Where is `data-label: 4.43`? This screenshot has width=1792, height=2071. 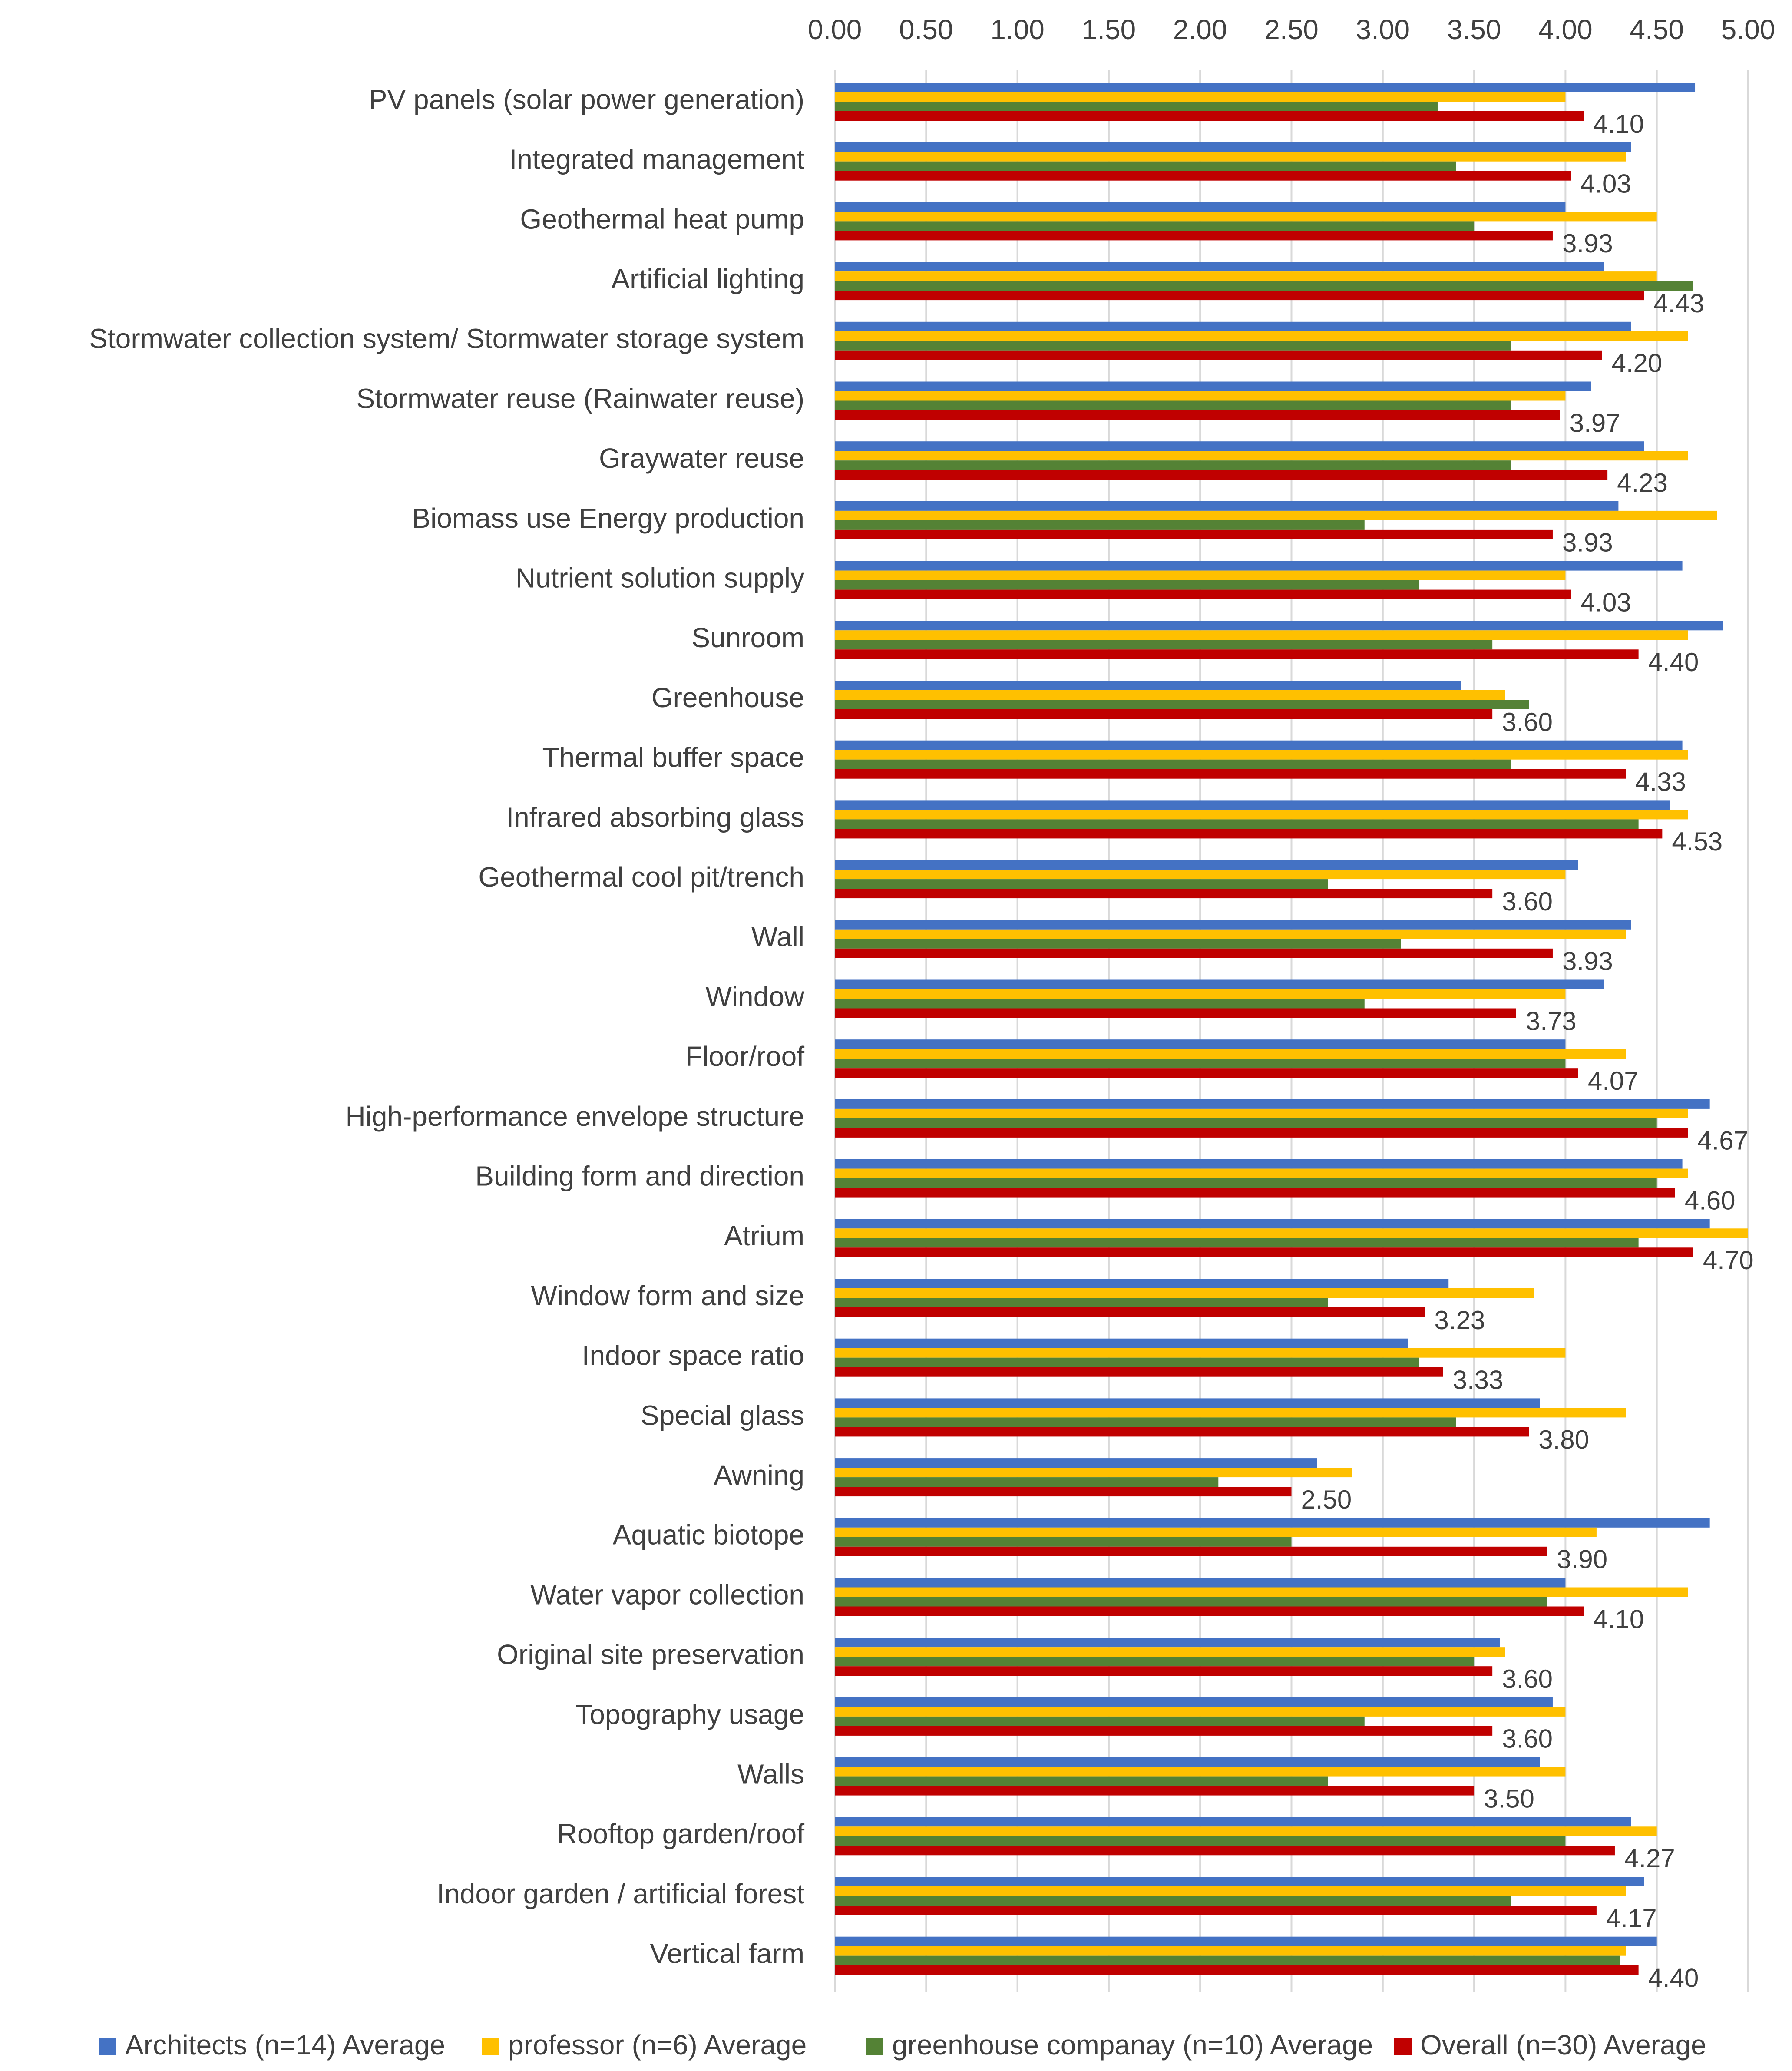
data-label: 4.43 is located at coordinates (1679, 303).